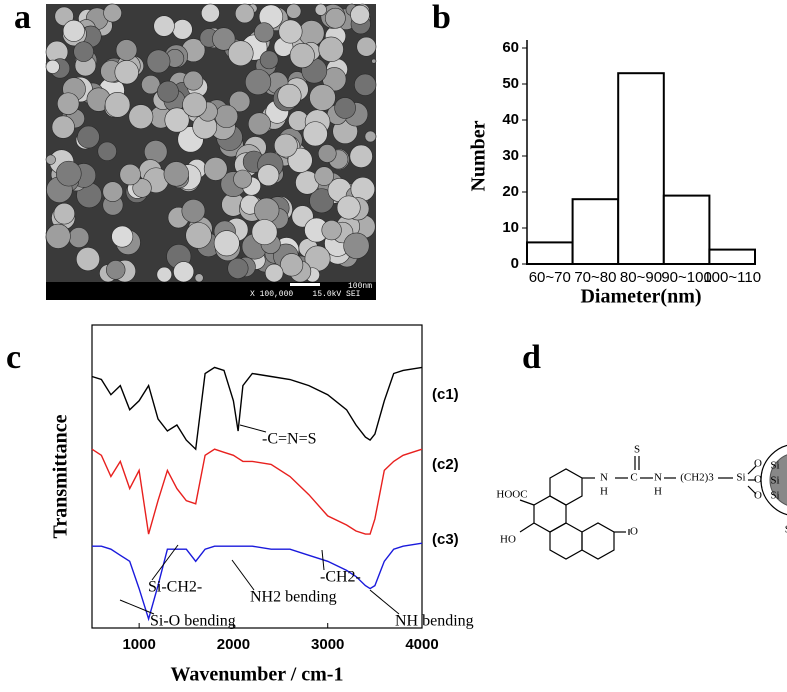 This screenshot has height=692, width=787. I want to click on structure-label: (CH2)3, so click(697, 478).